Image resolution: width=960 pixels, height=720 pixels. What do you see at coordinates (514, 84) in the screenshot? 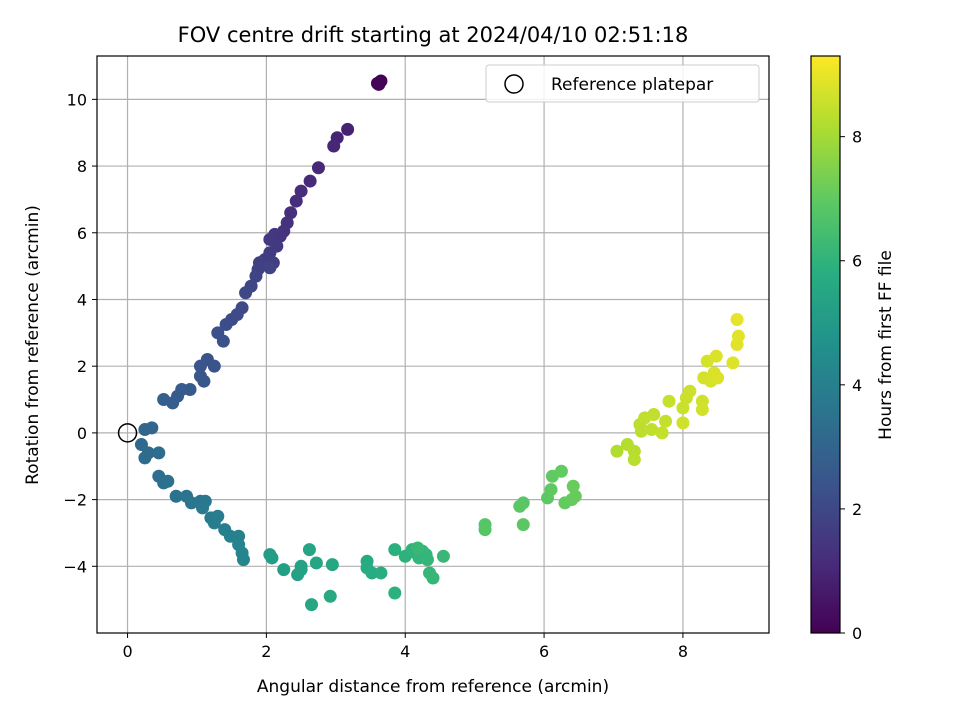
I see `legend-marker-open-circle` at bounding box center [514, 84].